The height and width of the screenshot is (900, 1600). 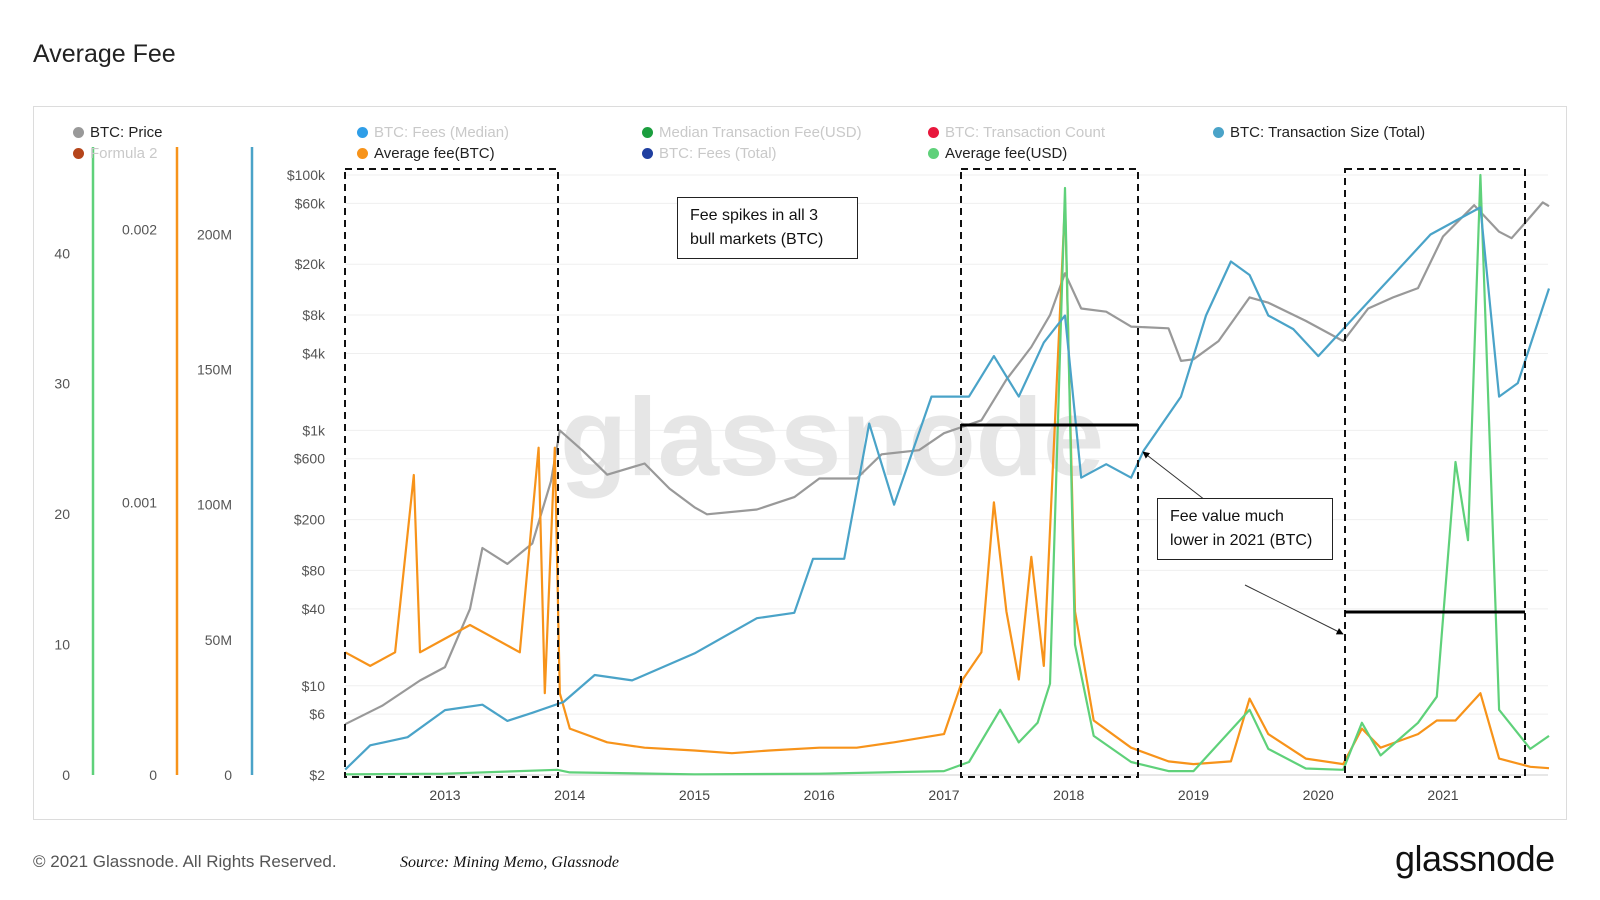 What do you see at coordinates (444, 795) in the screenshot?
I see `x-tick-label: 2013` at bounding box center [444, 795].